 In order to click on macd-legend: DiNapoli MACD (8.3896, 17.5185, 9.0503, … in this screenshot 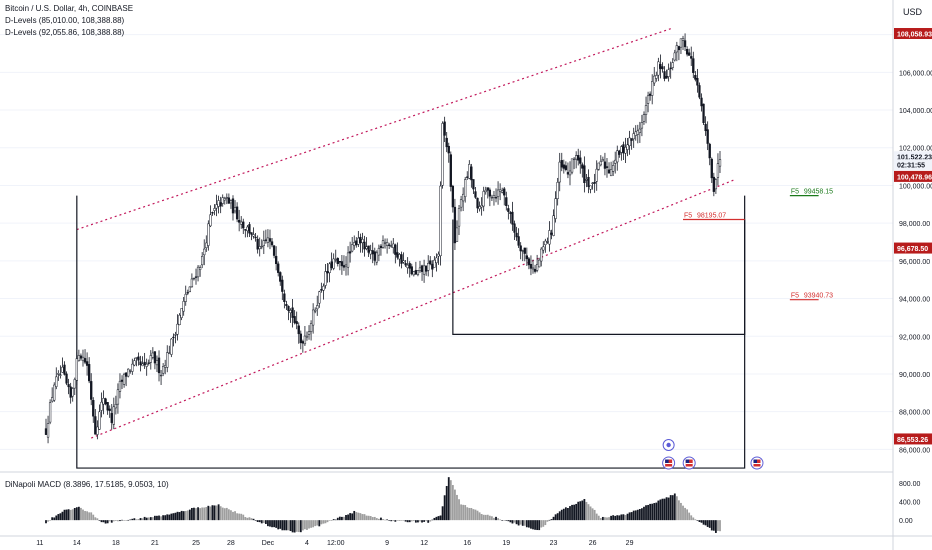, I will do `click(87, 484)`.